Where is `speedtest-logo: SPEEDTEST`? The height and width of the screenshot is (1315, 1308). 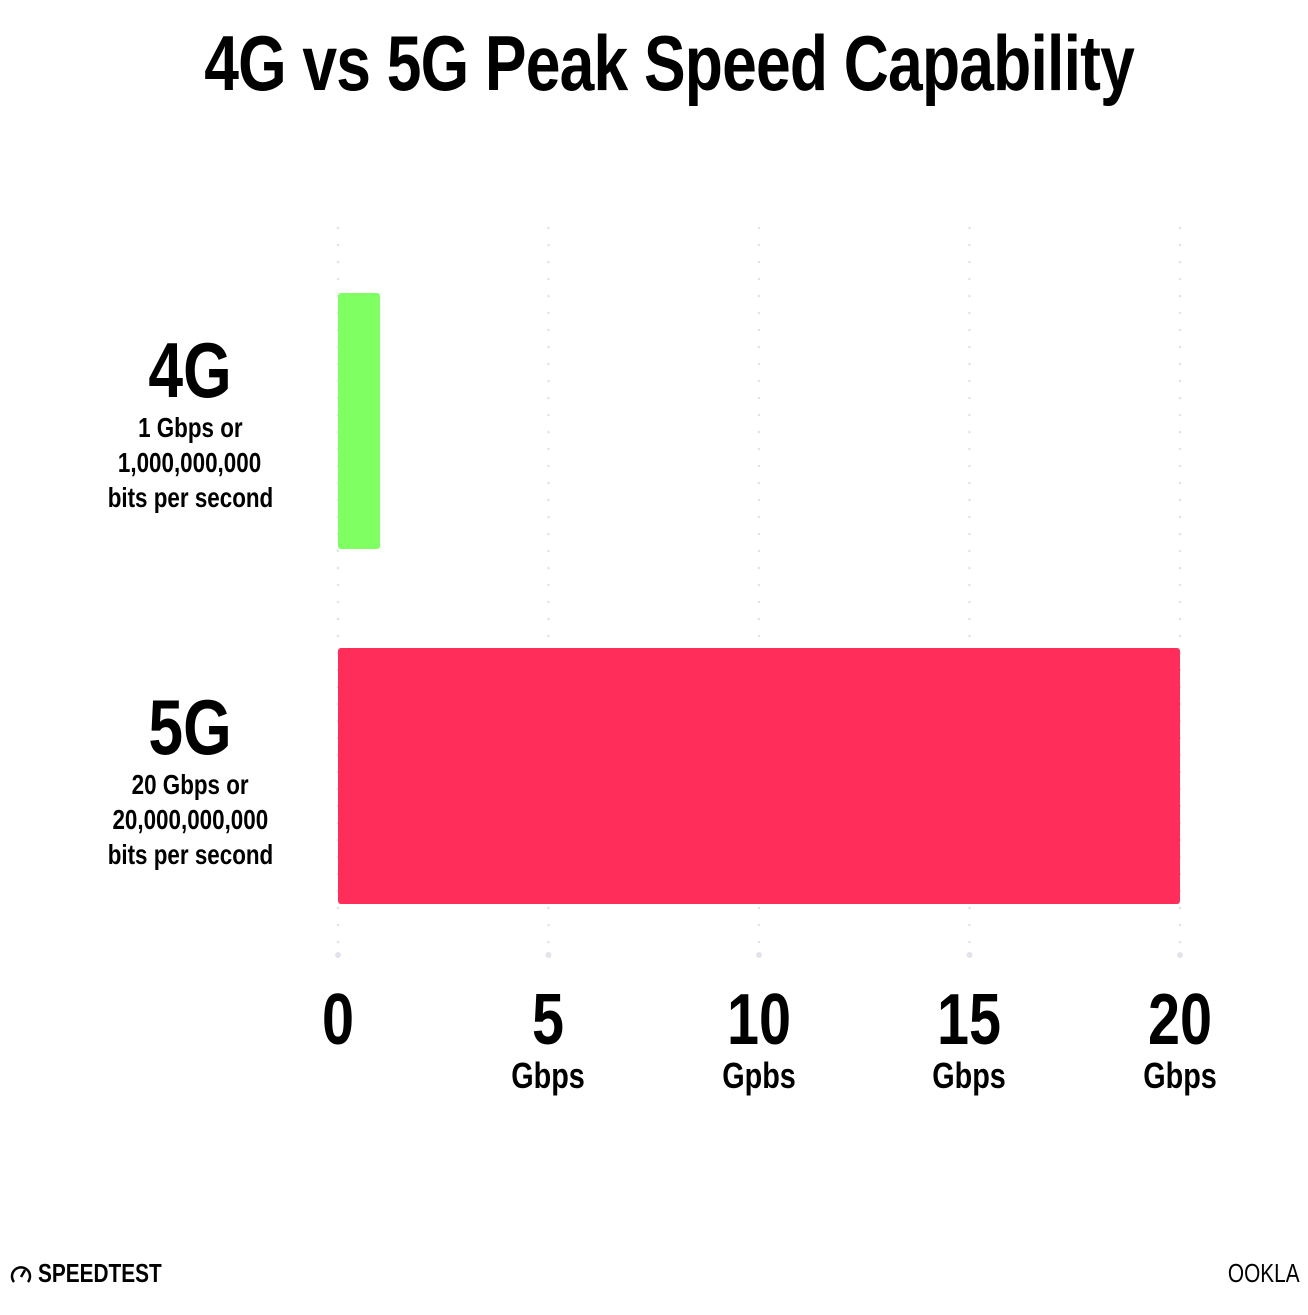
speedtest-logo: SPEEDTEST is located at coordinates (100, 1273).